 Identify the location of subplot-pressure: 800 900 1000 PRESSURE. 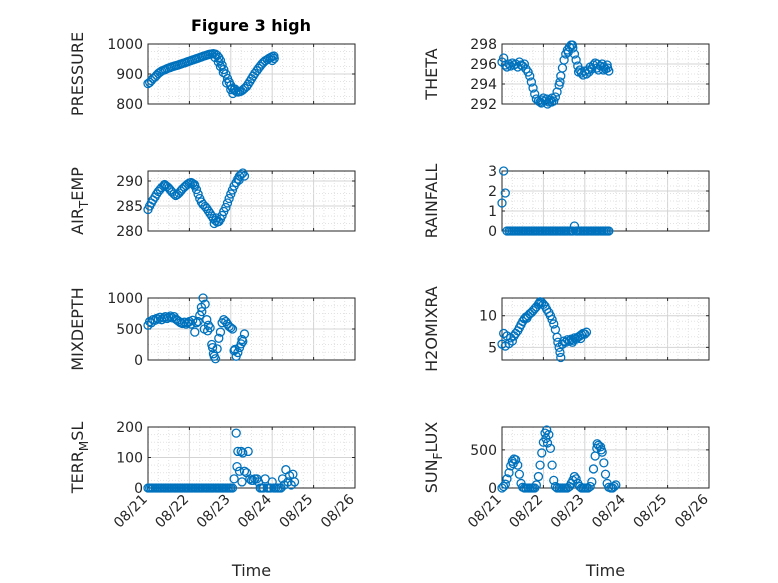
(212, 74).